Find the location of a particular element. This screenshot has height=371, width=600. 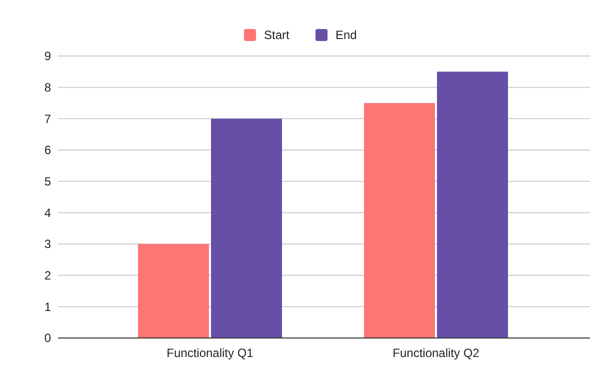

y-tick-label: 5 is located at coordinates (48, 181).